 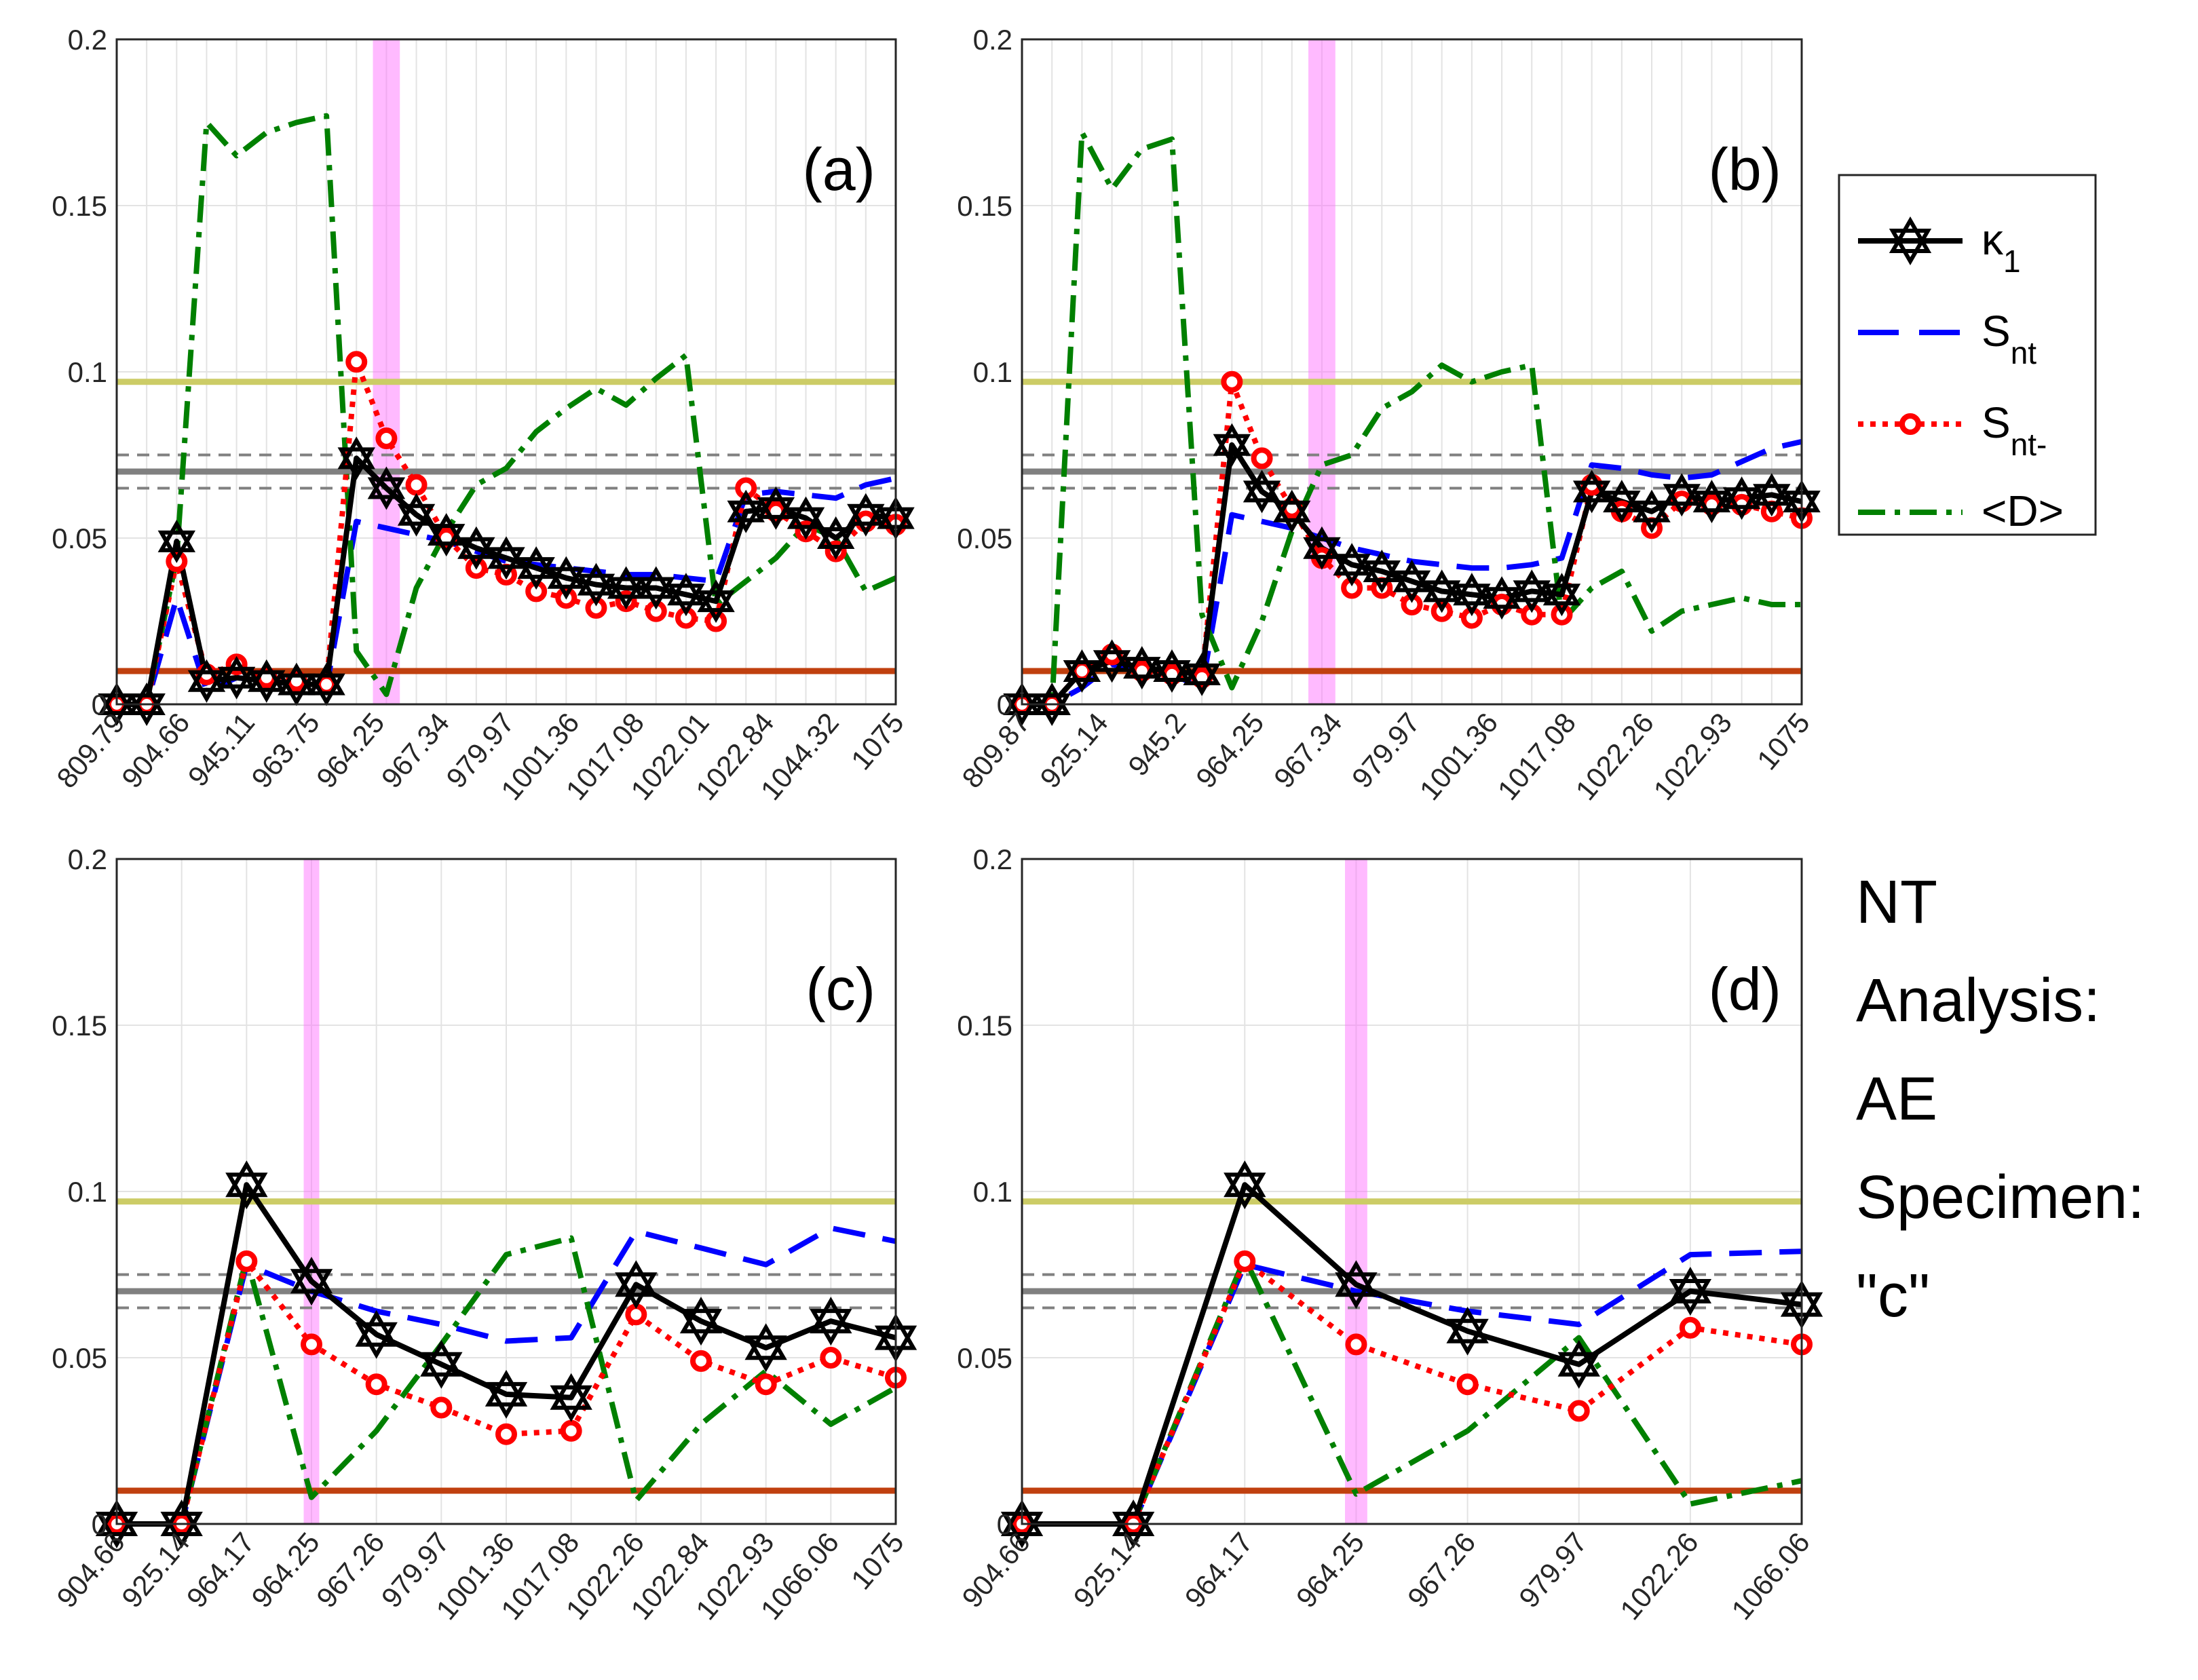 What do you see at coordinates (285, 751) in the screenshot?
I see `x-tick-label: 963.75` at bounding box center [285, 751].